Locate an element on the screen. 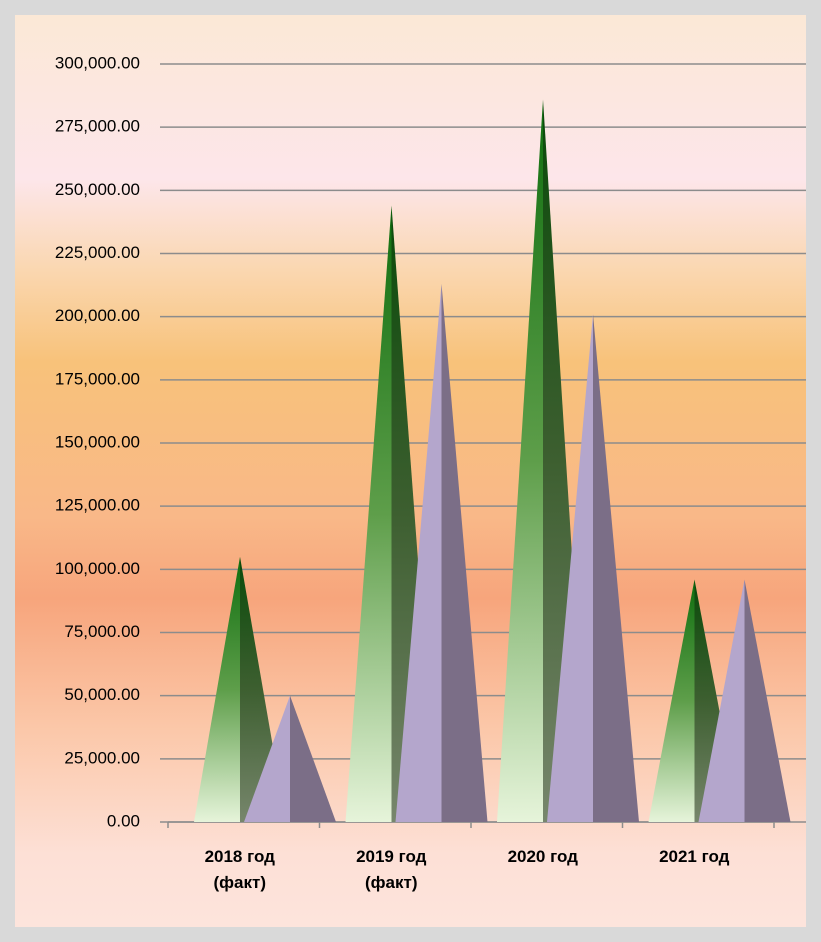  y-tick-label: 75,000.00 is located at coordinates (102, 631).